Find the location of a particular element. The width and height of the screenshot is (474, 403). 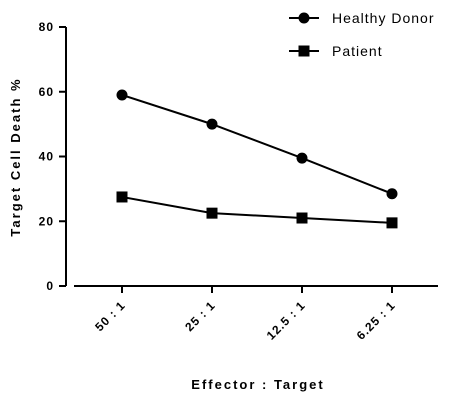

y-tick-label: 60 is located at coordinates (46, 92).